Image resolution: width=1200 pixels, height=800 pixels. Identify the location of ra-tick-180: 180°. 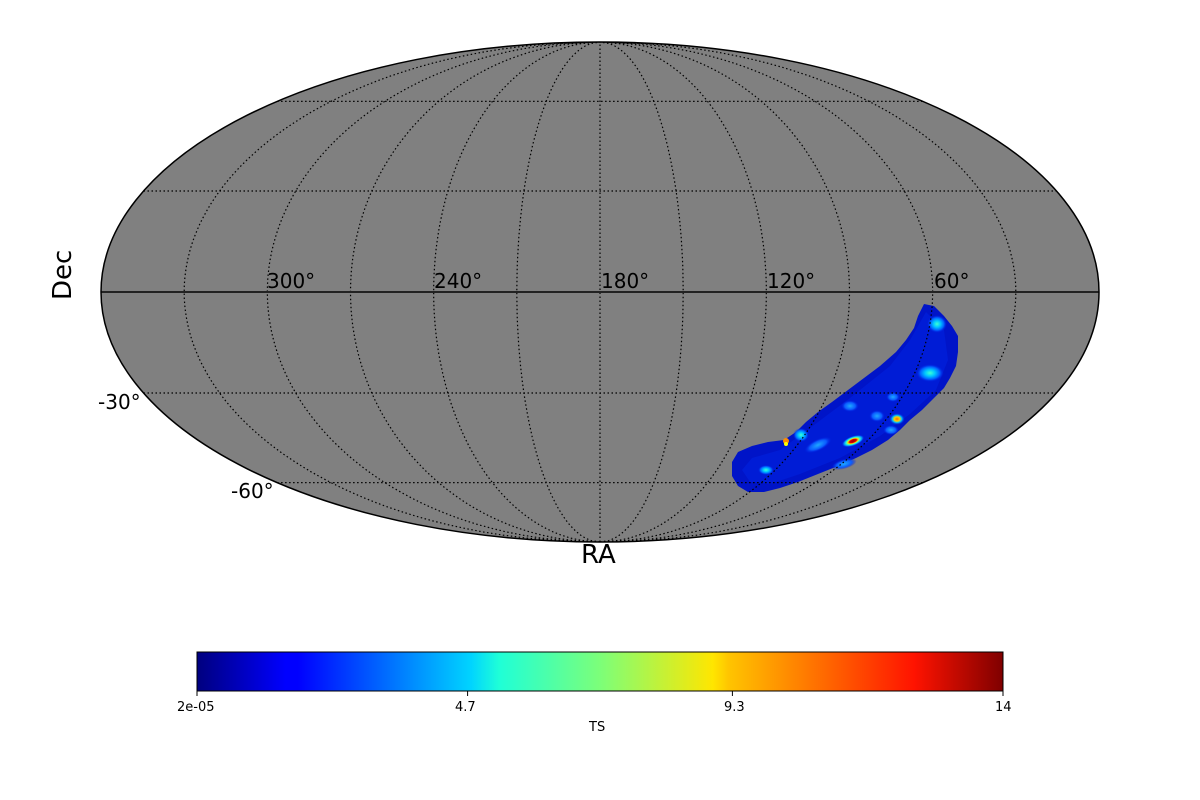
(625, 281).